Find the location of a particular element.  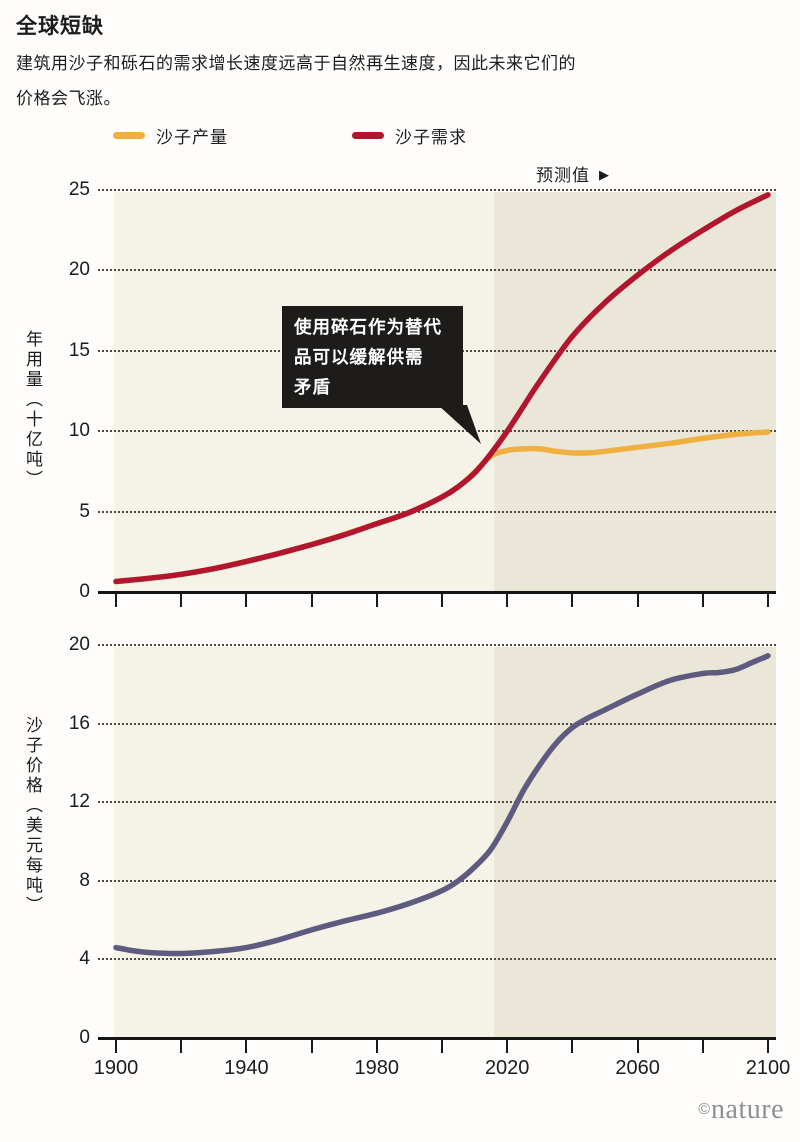

nature-wordmark: nature is located at coordinates (747, 1109).